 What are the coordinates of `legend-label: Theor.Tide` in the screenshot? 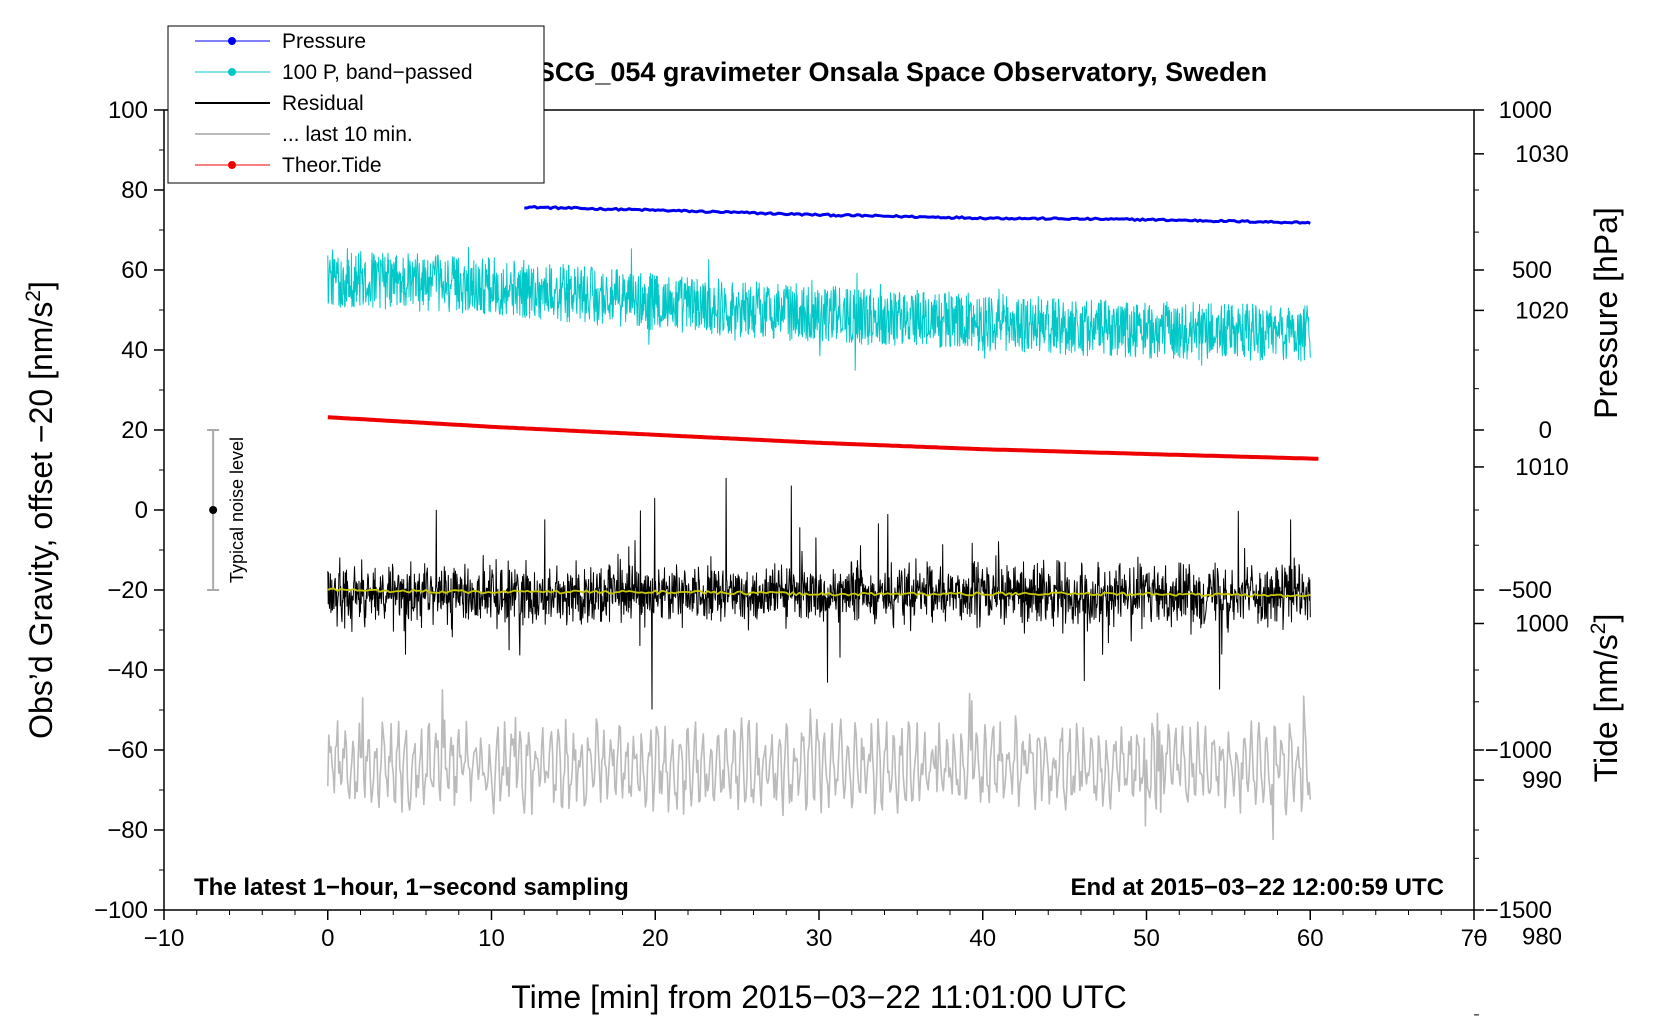 It's located at (332, 165).